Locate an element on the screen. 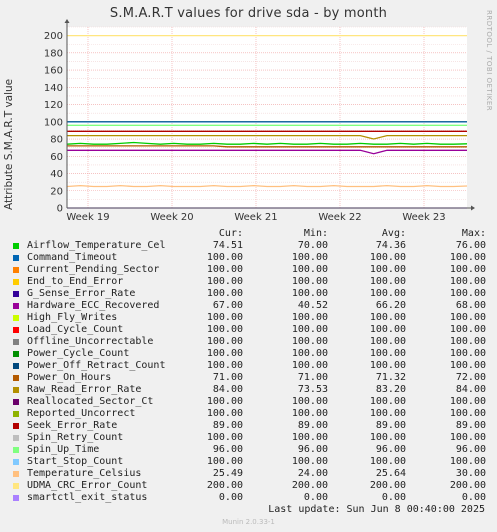  legend-series-name: Start_Stop_Count is located at coordinates (75, 461).